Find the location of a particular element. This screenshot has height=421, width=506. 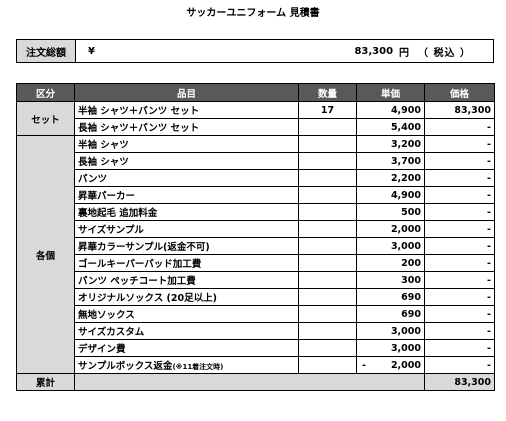

table-row: パンツ ペッチコート加工費 300 - is located at coordinates (256, 280).